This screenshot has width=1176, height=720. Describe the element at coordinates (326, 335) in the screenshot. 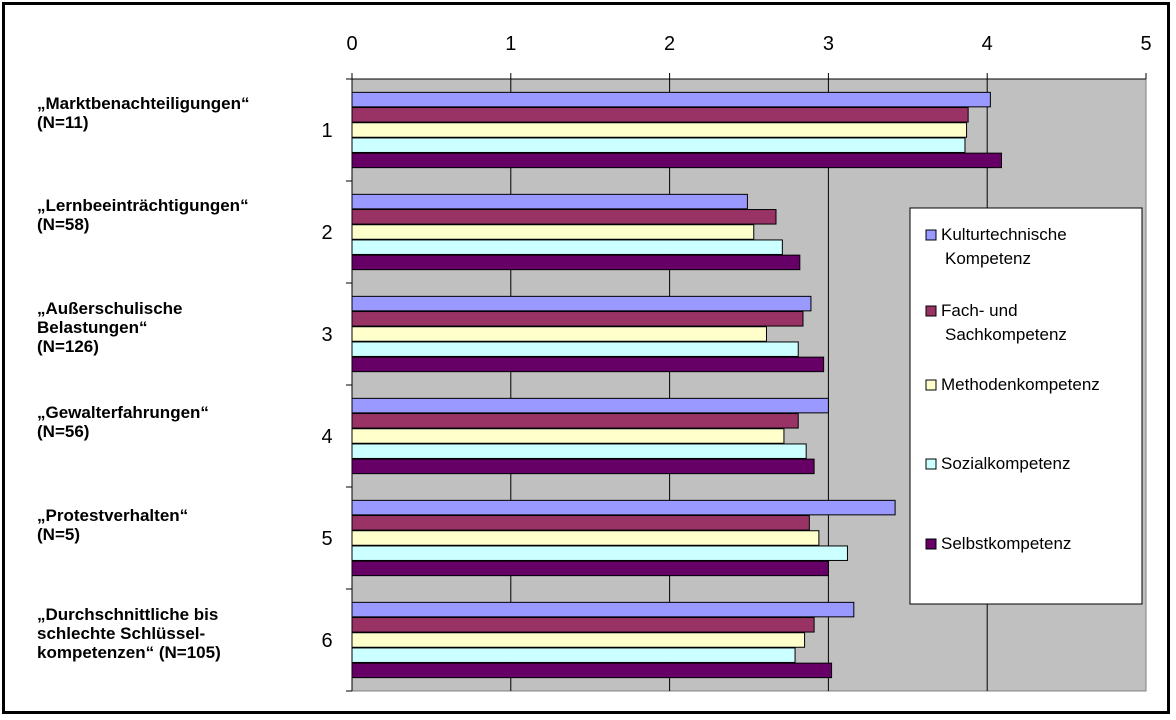

I see `y-tick-label: 3` at that location.